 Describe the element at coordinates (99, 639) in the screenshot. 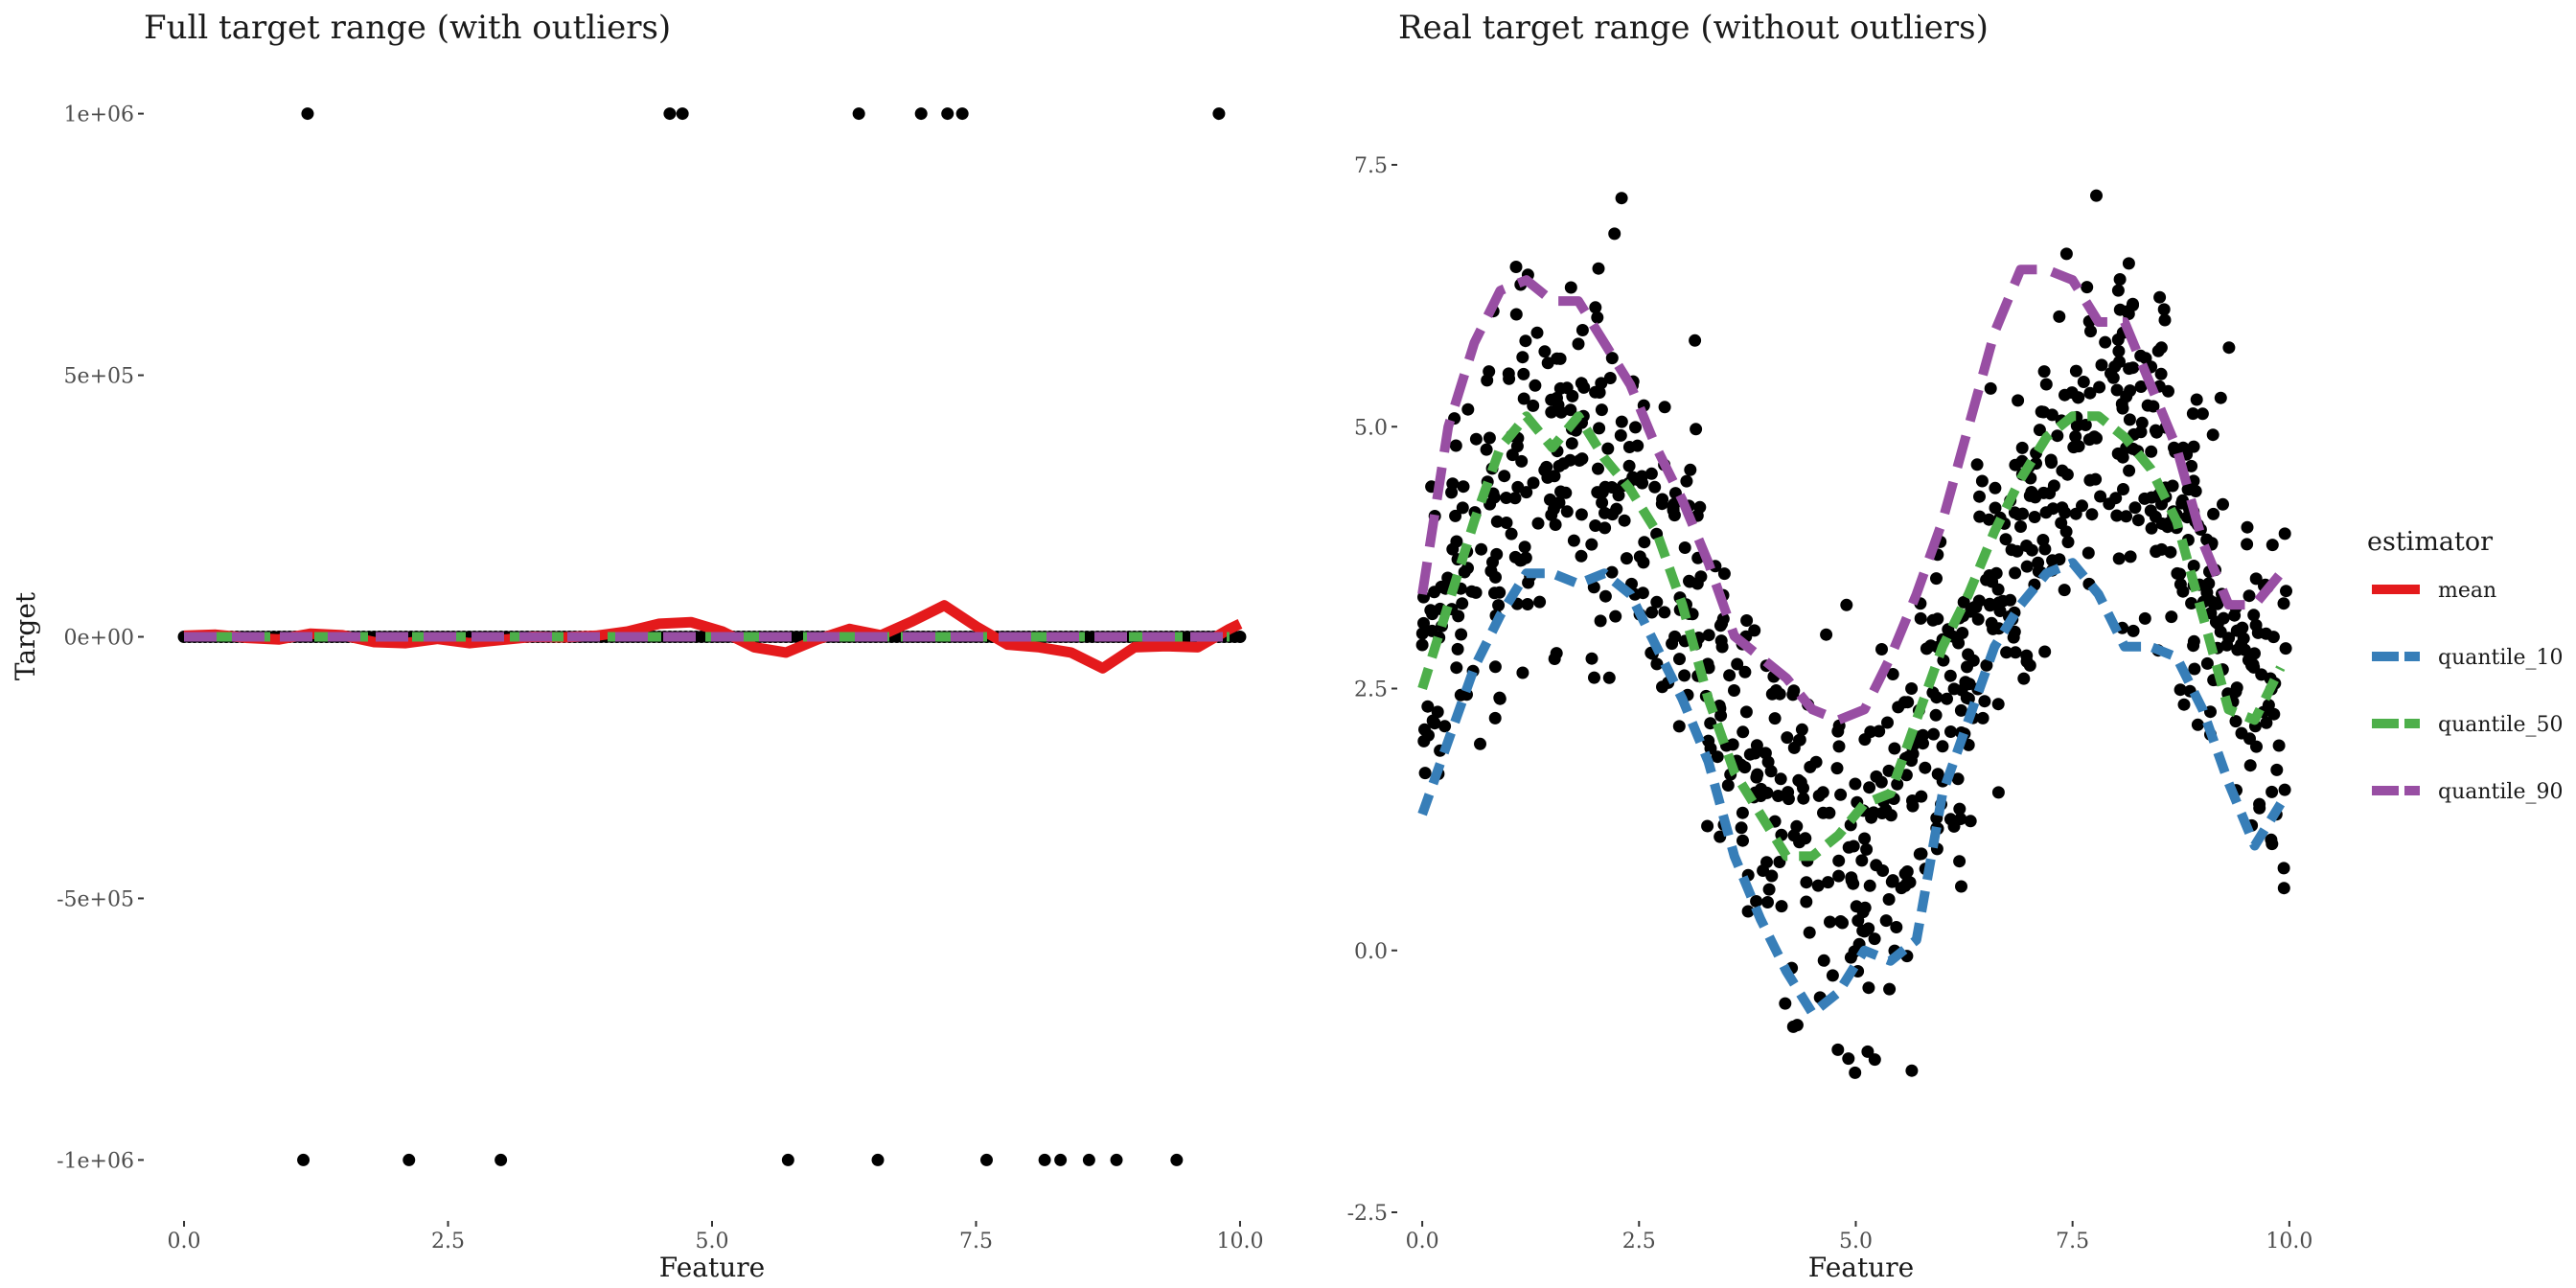

I see `p0-ytick-label: 0e+00` at that location.